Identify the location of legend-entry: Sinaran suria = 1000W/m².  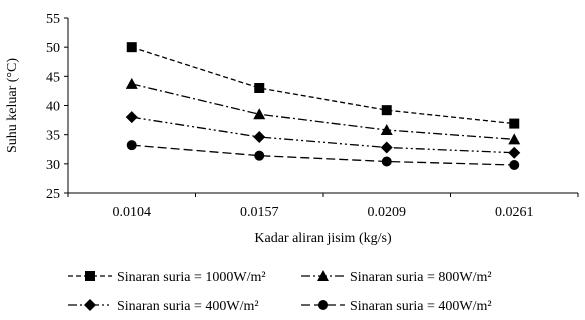
(167, 277).